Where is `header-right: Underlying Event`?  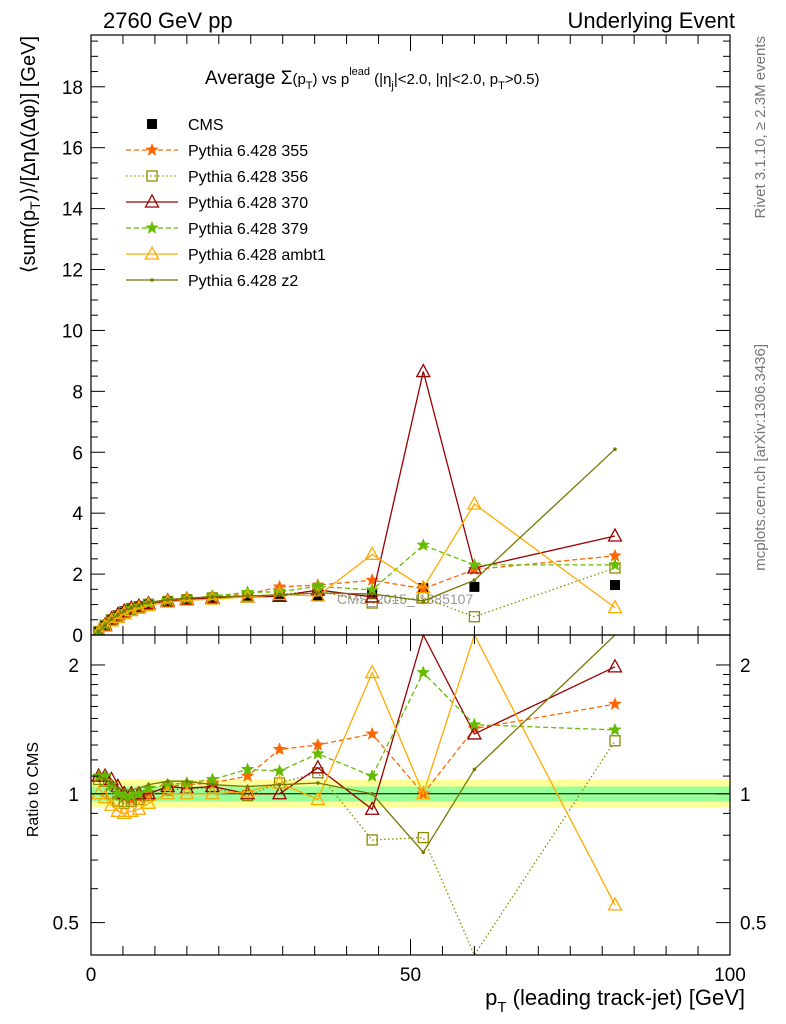
header-right: Underlying Event is located at coordinates (651, 20).